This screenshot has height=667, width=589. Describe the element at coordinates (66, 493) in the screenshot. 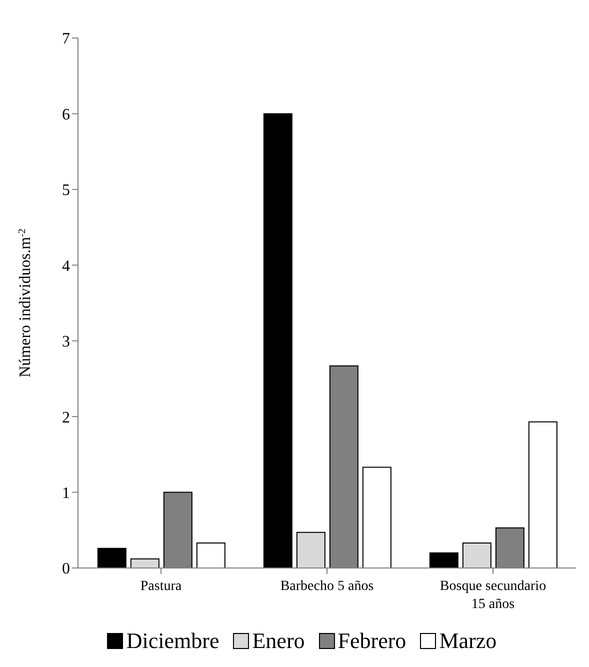

I see `y-tick-label: 1` at that location.